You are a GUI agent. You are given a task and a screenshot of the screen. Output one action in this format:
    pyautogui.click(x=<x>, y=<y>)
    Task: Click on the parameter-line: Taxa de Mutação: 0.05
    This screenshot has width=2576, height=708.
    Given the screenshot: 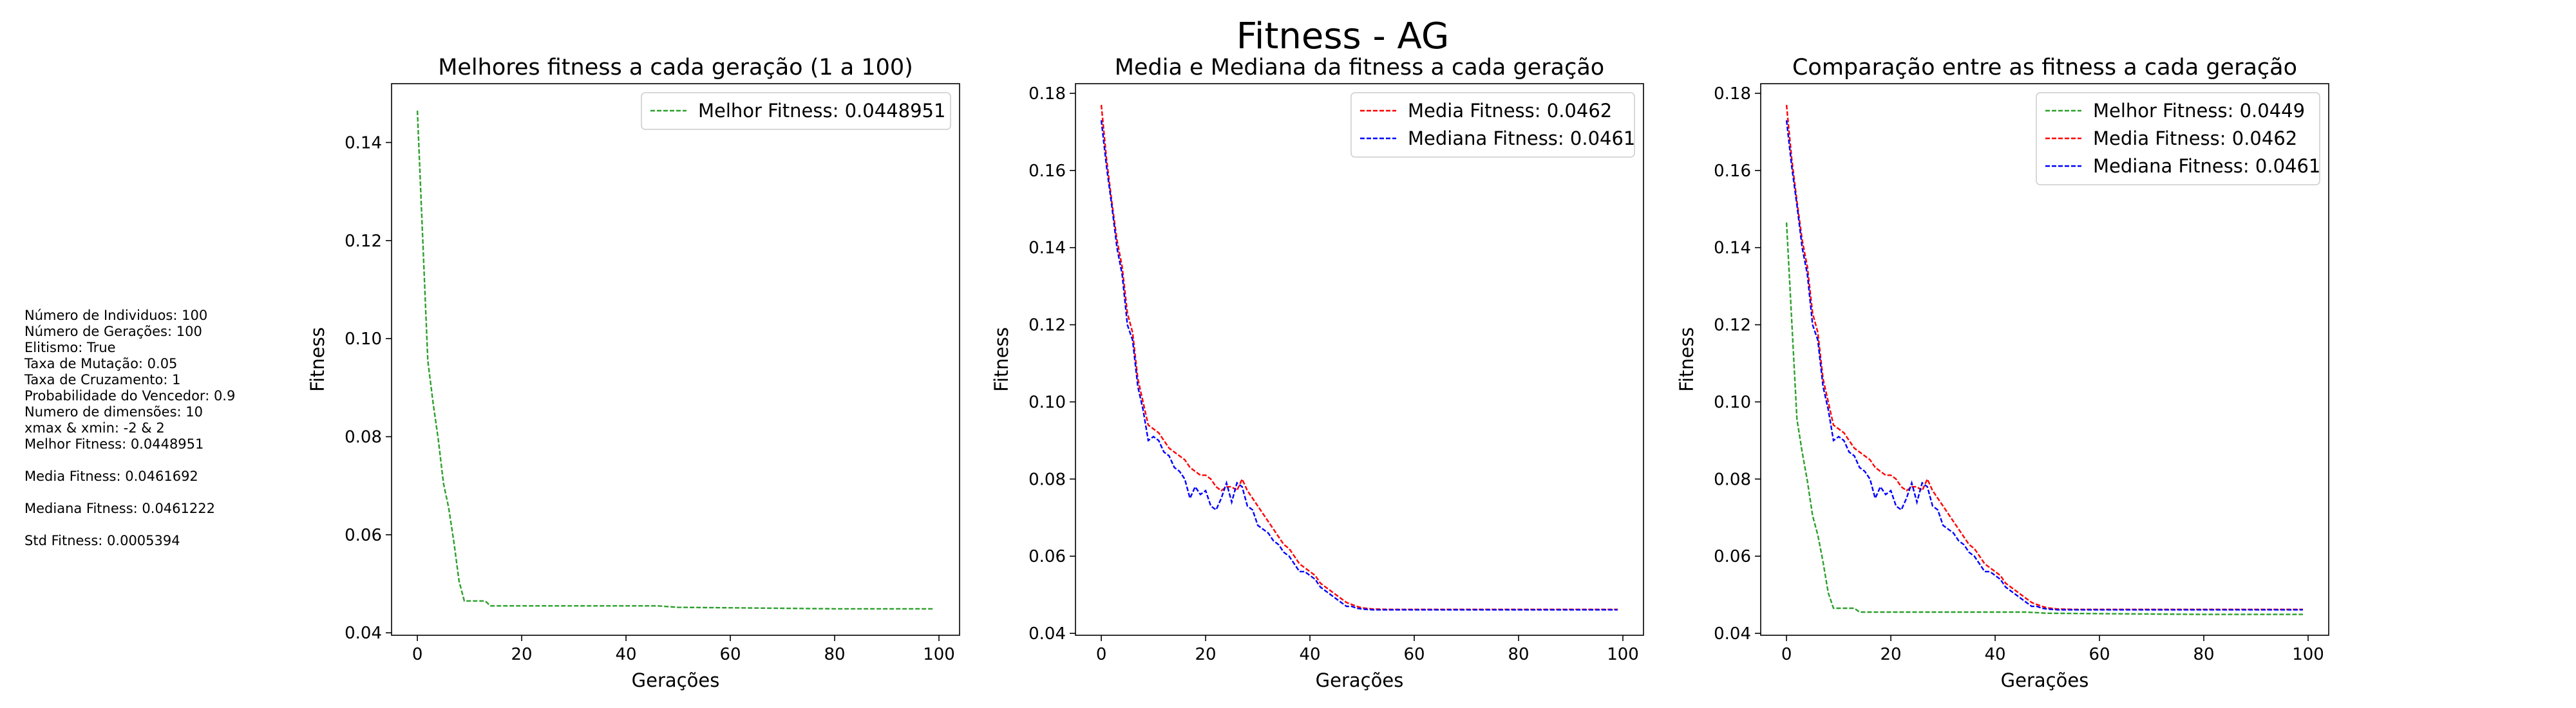 What is the action you would take?
    pyautogui.click(x=101, y=363)
    